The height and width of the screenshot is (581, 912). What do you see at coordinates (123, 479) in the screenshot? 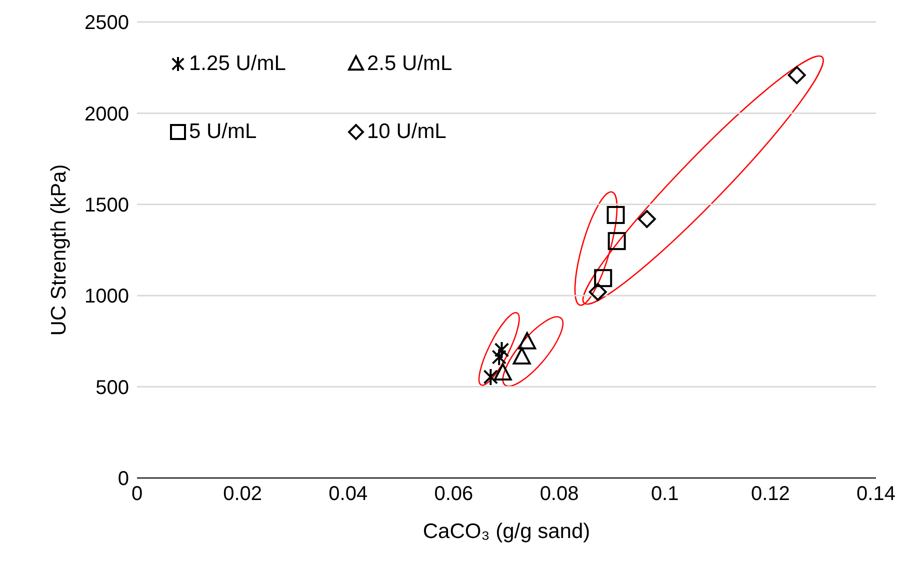
I see `y-tick-label: 0` at bounding box center [123, 479].